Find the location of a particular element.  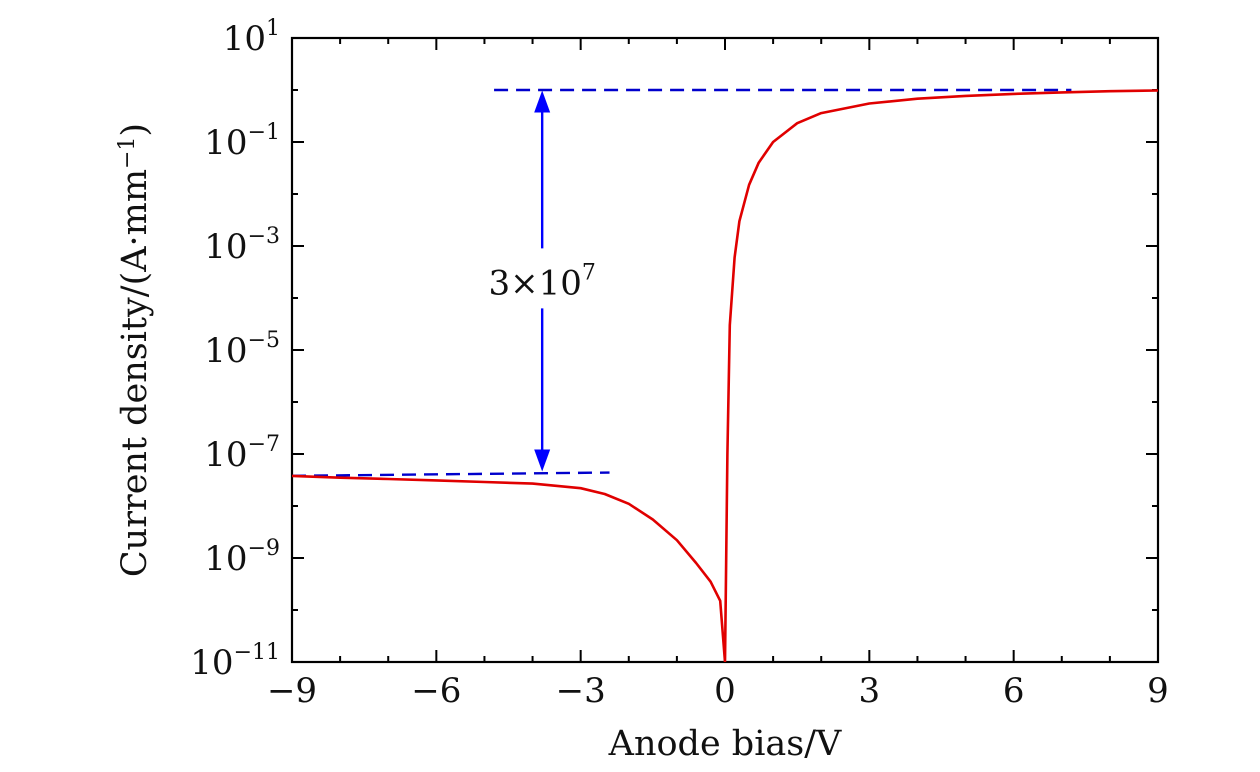

y-tick-label: 10⁻³ is located at coordinates (242, 245).